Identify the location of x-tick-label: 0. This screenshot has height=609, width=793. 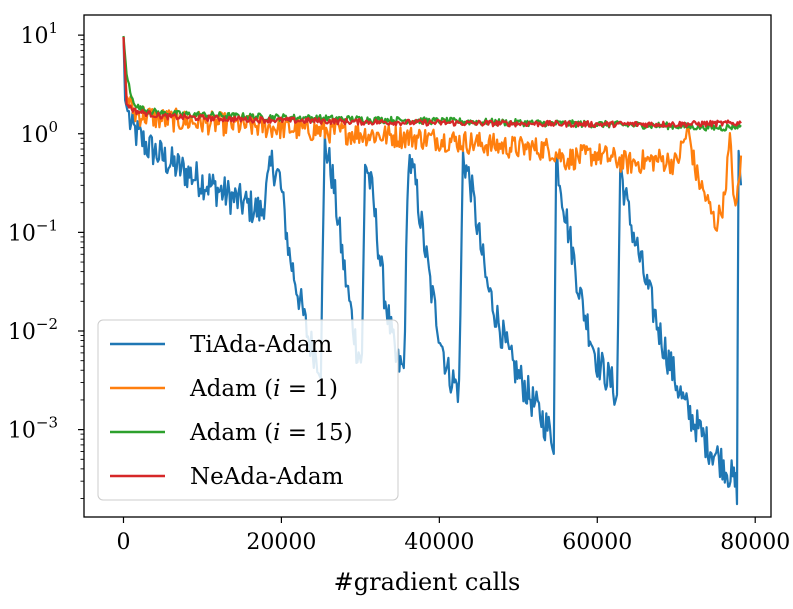
(123, 542).